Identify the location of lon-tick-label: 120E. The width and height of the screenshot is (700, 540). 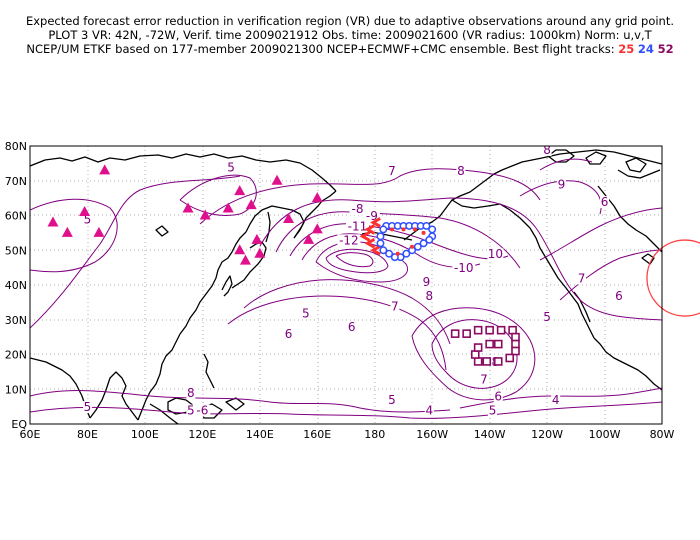
(202, 434).